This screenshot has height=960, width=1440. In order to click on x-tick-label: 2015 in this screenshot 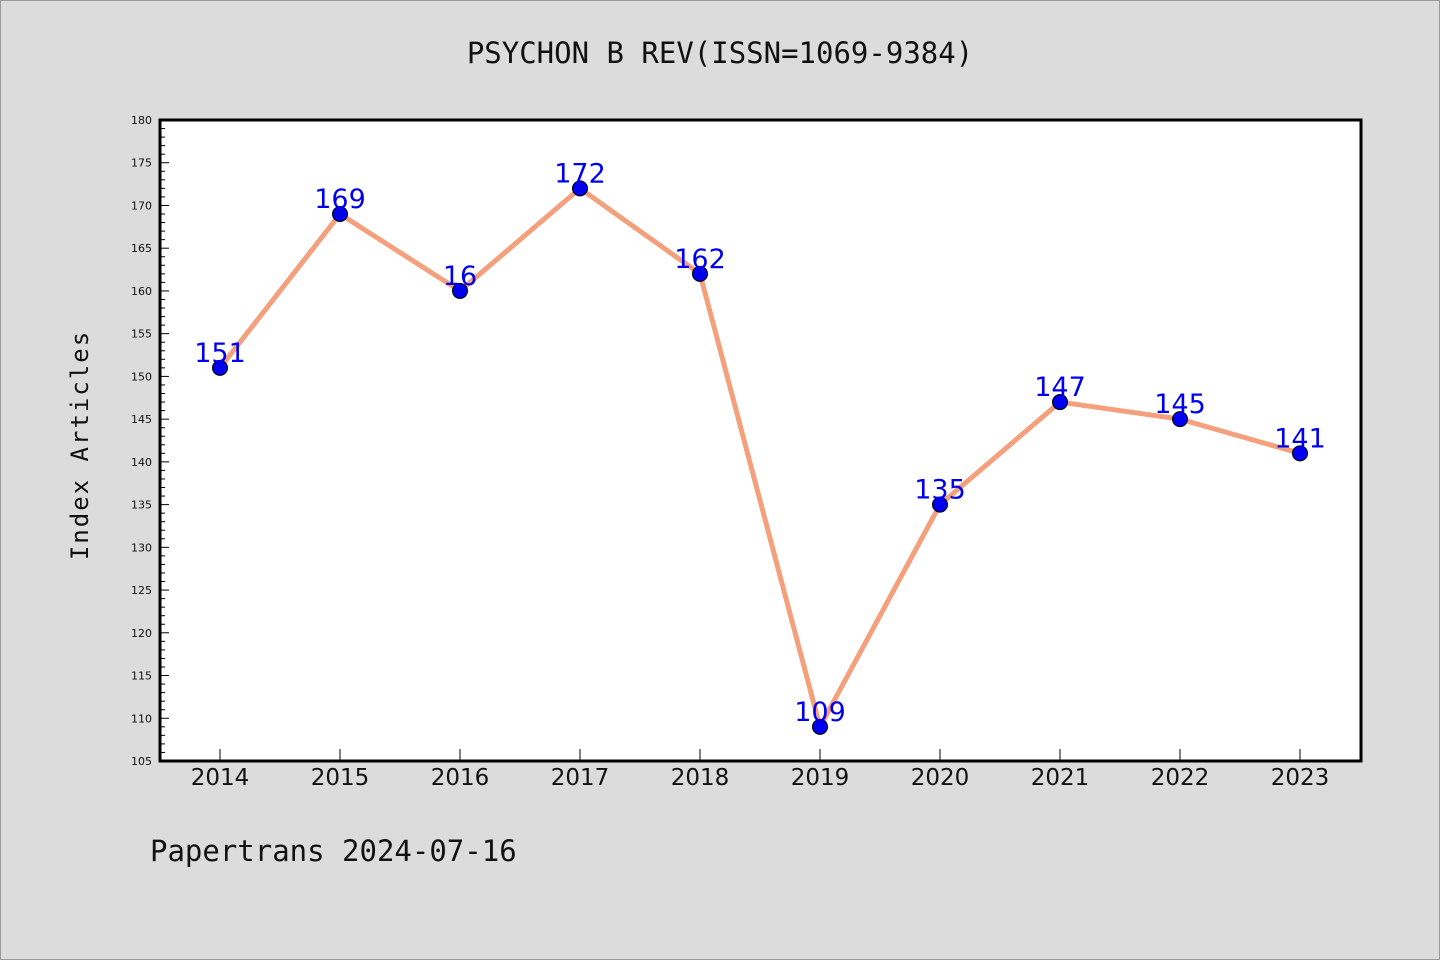, I will do `click(340, 778)`.